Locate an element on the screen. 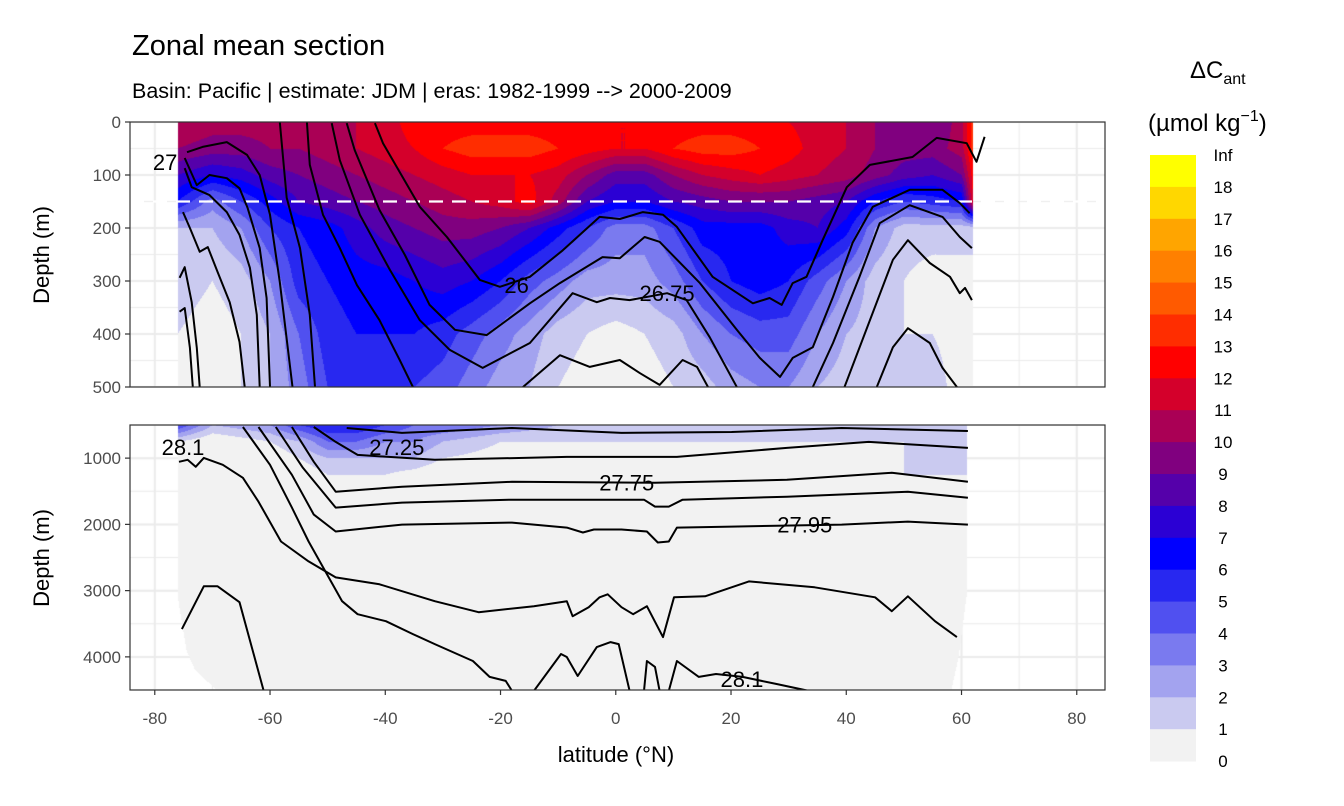 This screenshot has width=1344, height=806. legend-break-label: 8 is located at coordinates (1222, 506).